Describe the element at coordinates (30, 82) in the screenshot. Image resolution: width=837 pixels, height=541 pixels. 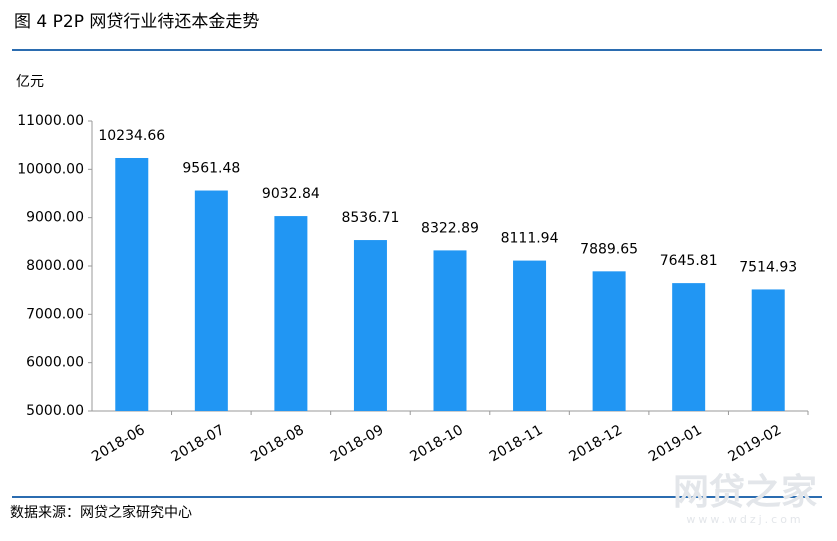
I see `y-axis-unit: 亿元` at that location.